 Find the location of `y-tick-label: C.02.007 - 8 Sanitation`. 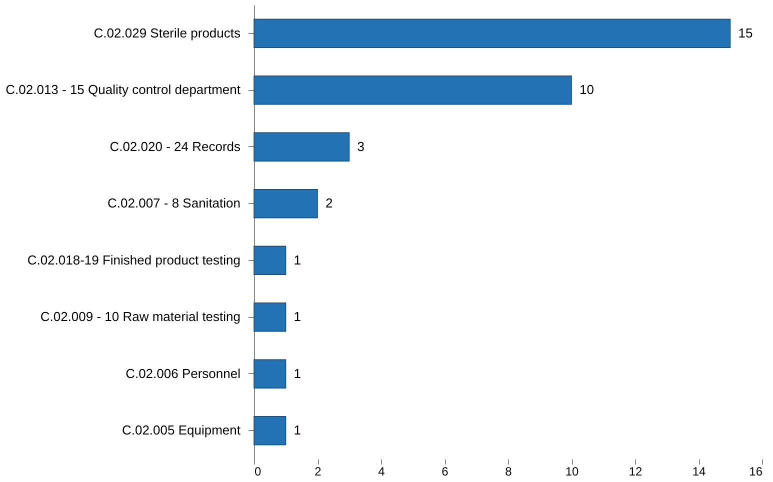

y-tick-label: C.02.007 - 8 Sanitation is located at coordinates (174, 203).